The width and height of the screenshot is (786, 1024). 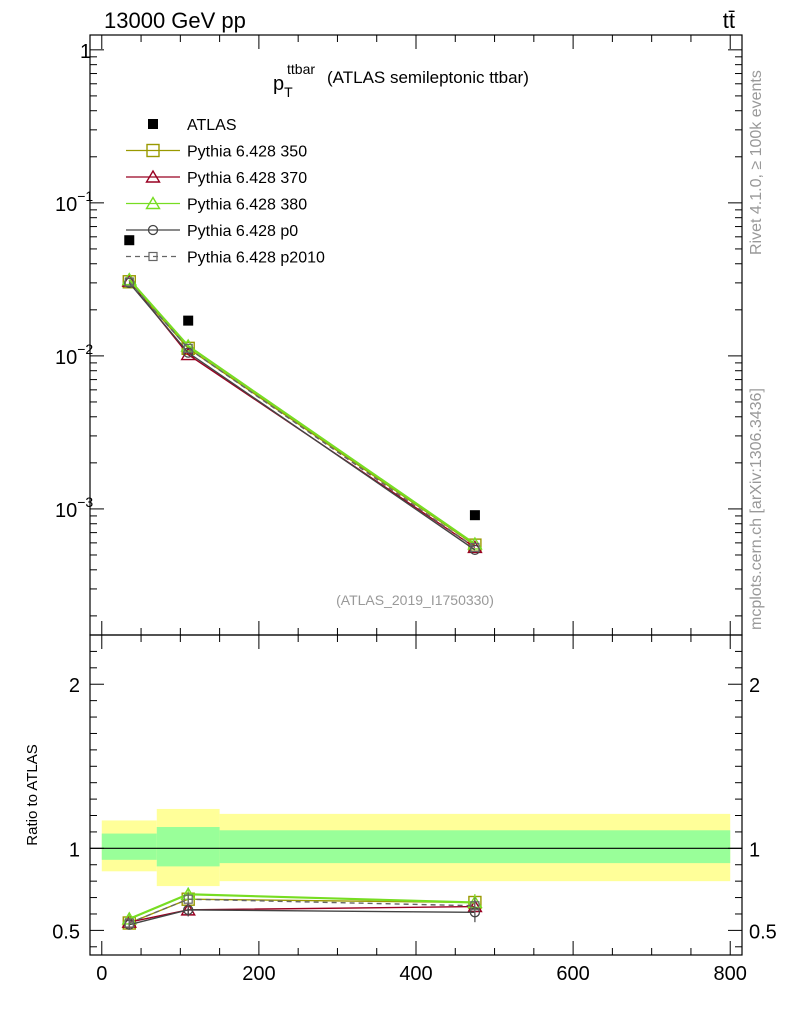 I want to click on mcplots-label: mcplots.cern.ch [arXiv:1306.3436], so click(x=756, y=509).